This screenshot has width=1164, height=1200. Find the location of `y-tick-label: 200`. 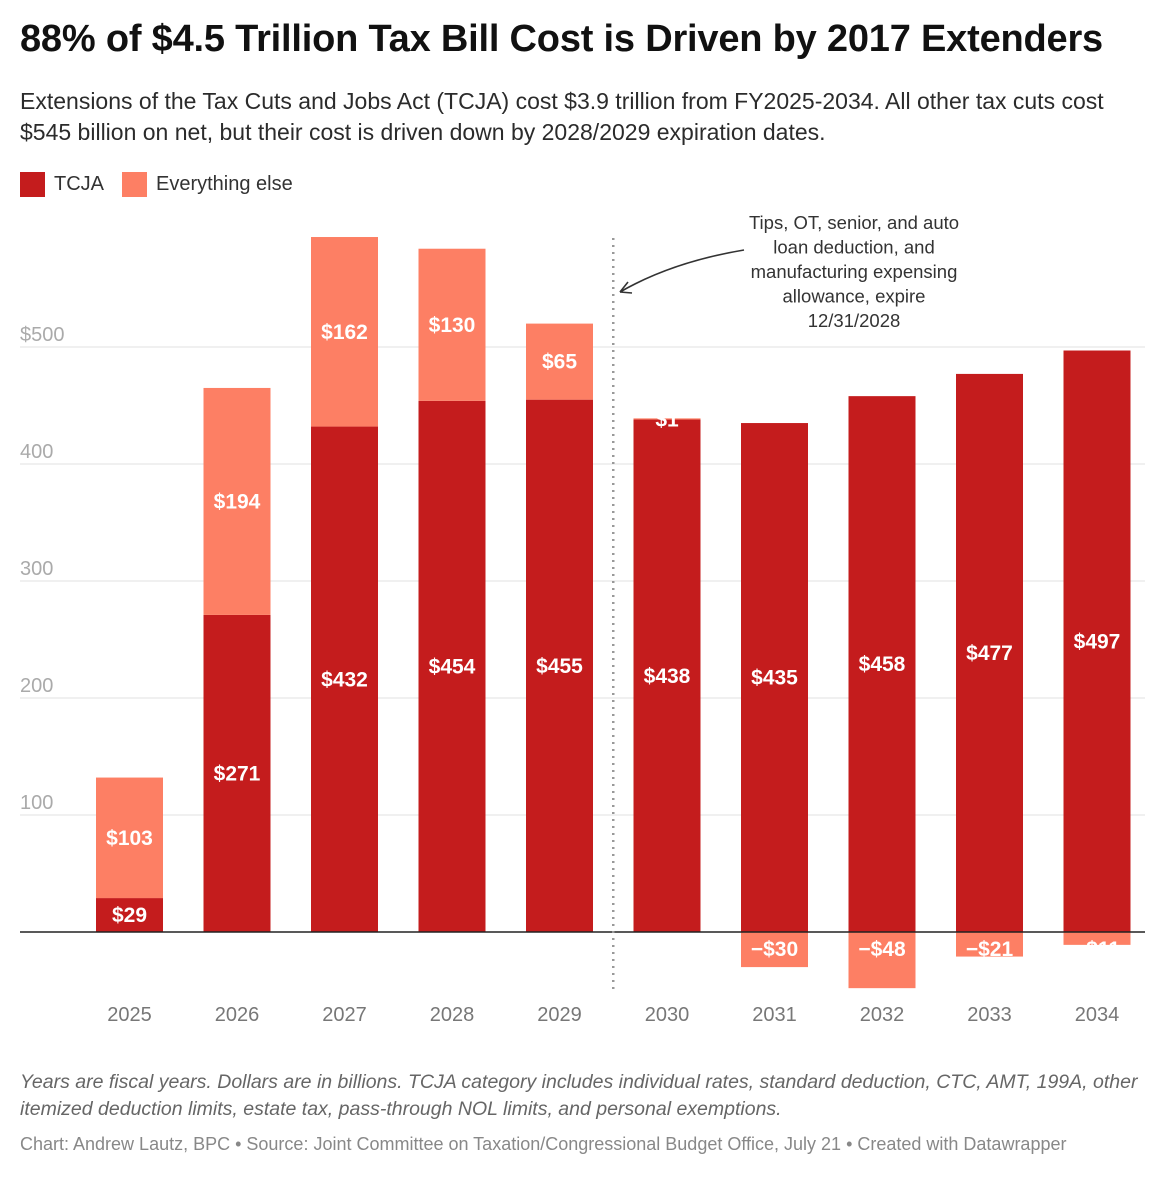

y-tick-label: 200 is located at coordinates (36, 686).